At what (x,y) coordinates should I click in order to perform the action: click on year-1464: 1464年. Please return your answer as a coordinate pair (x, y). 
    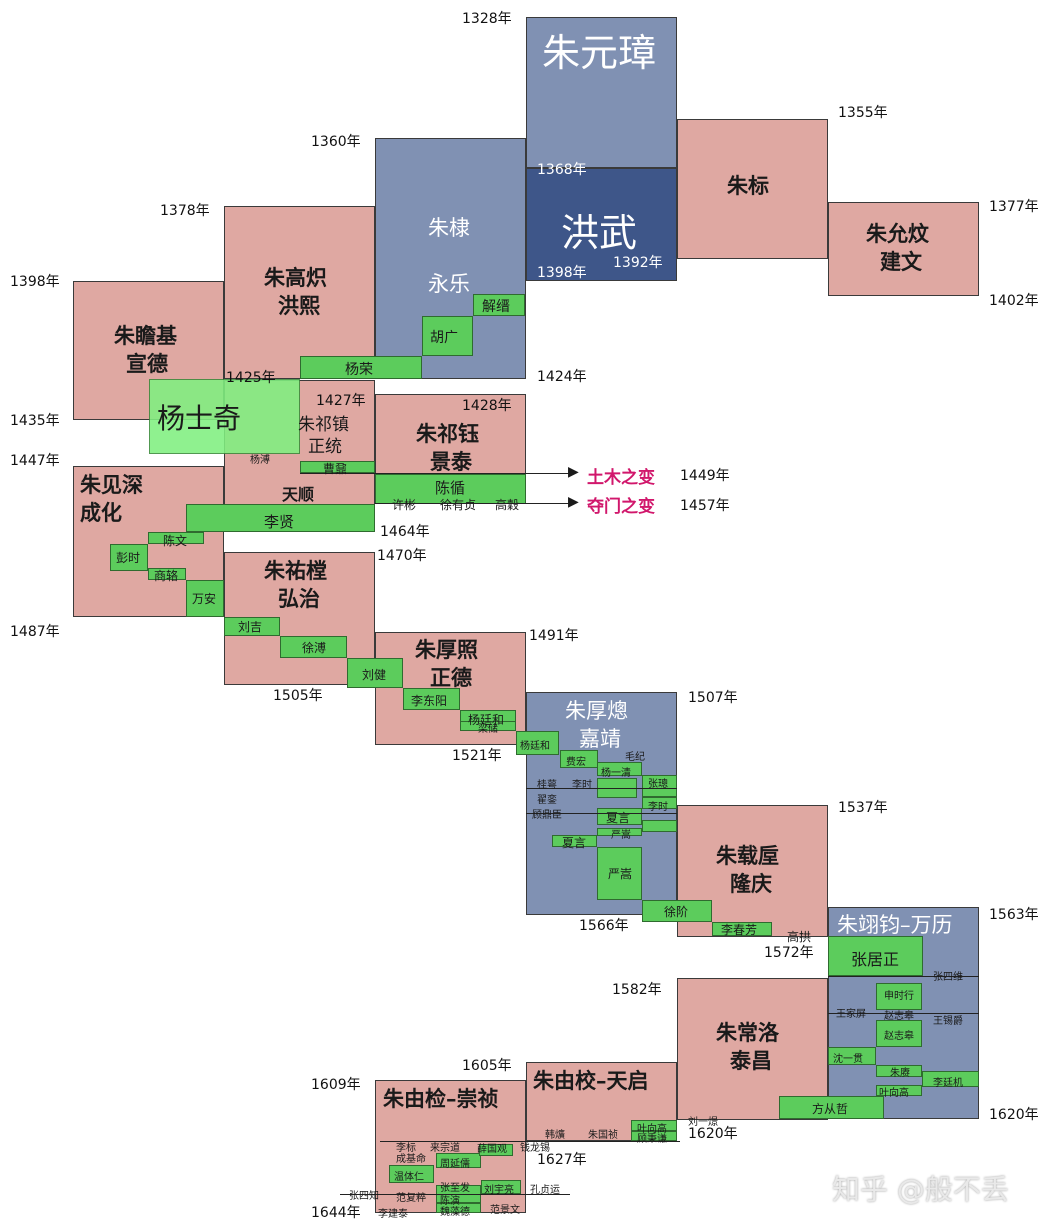
    Looking at the image, I should click on (405, 532).